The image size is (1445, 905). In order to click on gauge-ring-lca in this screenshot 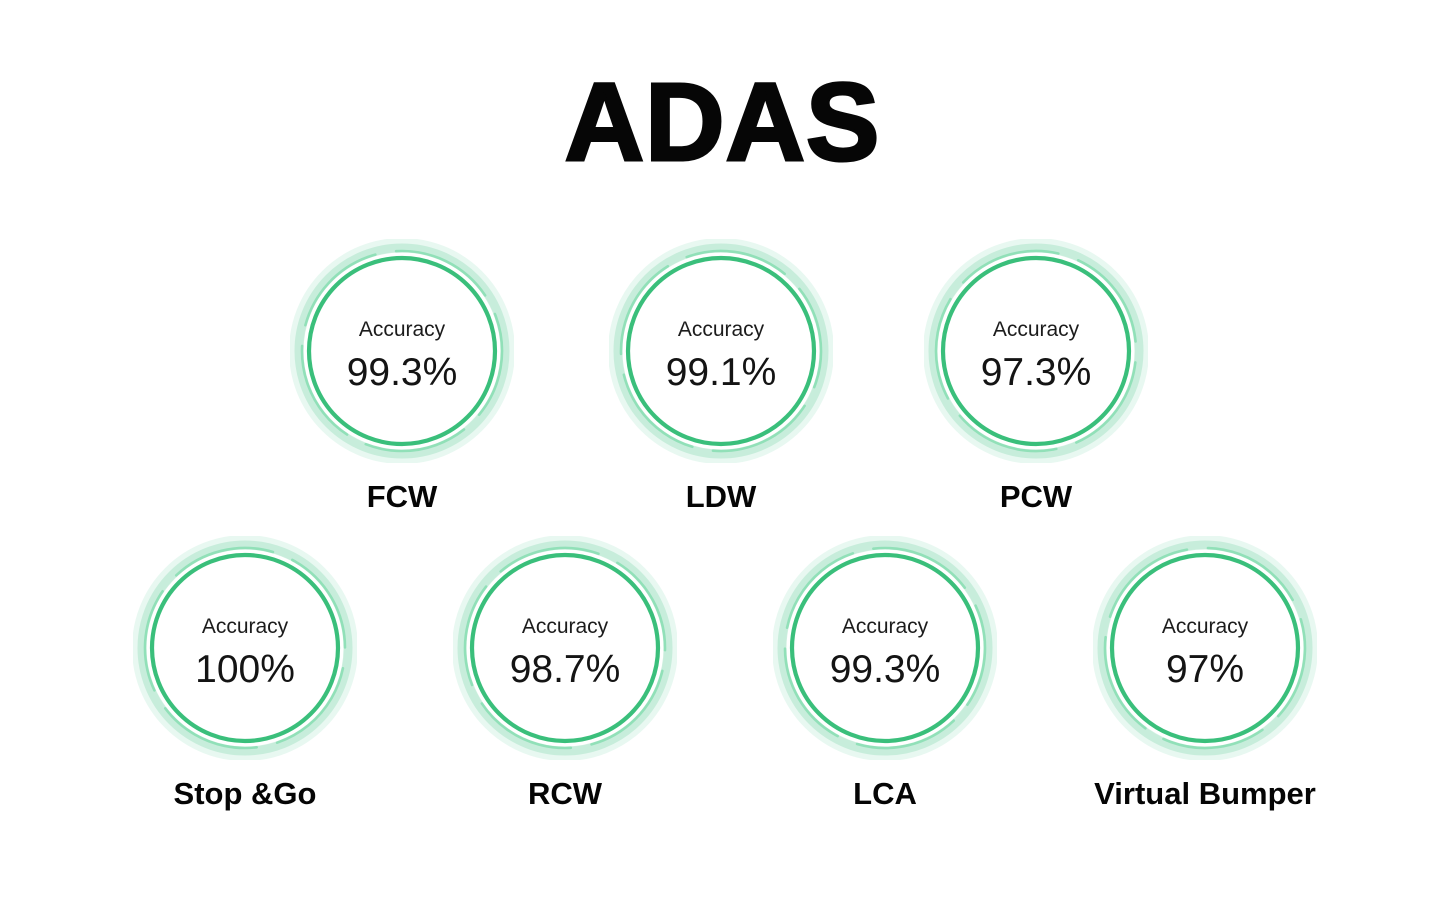, I will do `click(885, 648)`.